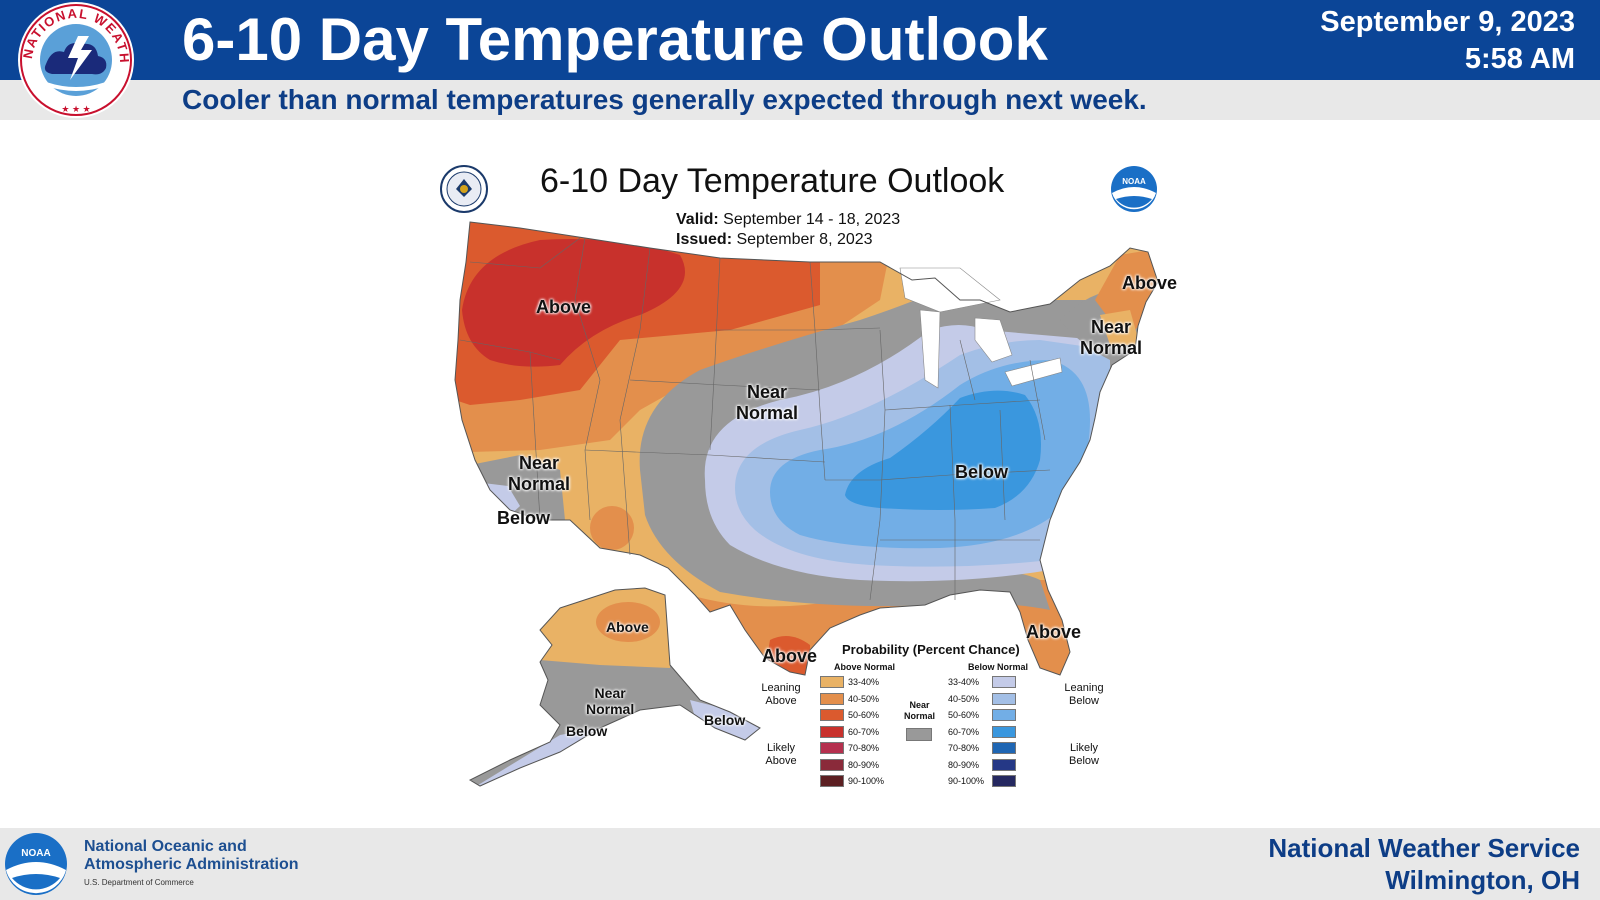 The width and height of the screenshot is (1600, 900). I want to click on legend-above-range: 90-100%, so click(866, 781).